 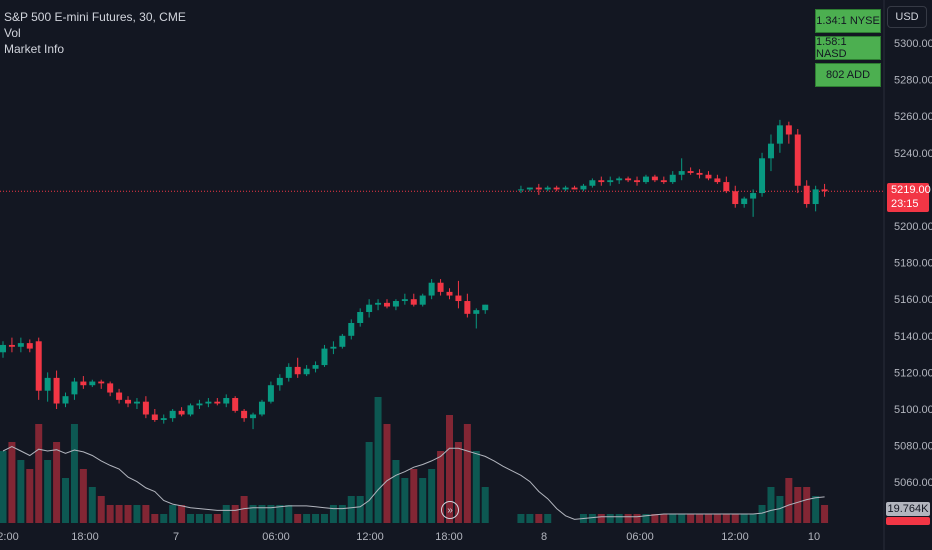 What do you see at coordinates (907, 17) in the screenshot?
I see `currency-button: USD` at bounding box center [907, 17].